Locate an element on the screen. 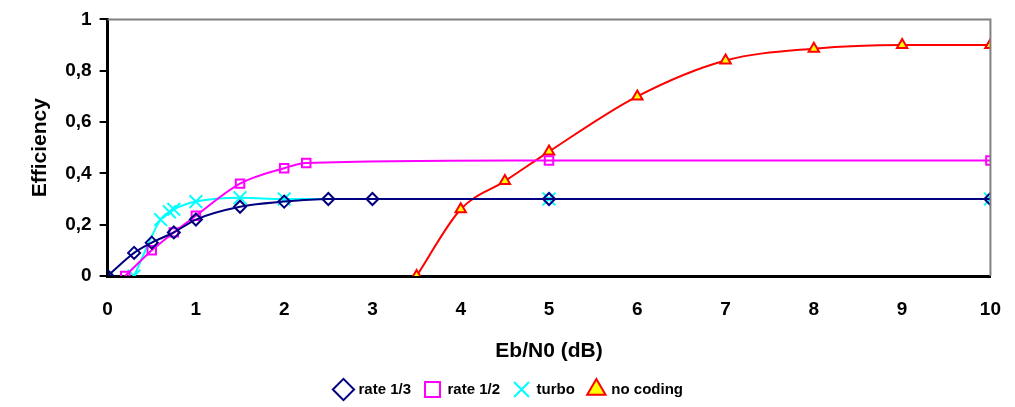  x-tick-label: 6 is located at coordinates (637, 308).